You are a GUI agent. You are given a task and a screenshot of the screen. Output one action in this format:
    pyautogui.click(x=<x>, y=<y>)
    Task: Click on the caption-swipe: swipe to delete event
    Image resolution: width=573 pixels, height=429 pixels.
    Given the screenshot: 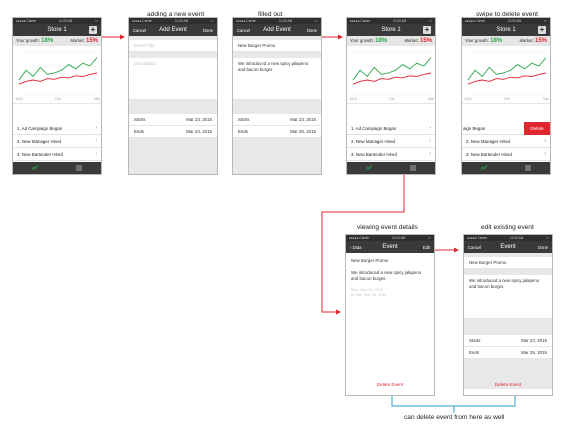 What is the action you would take?
    pyautogui.click(x=507, y=14)
    